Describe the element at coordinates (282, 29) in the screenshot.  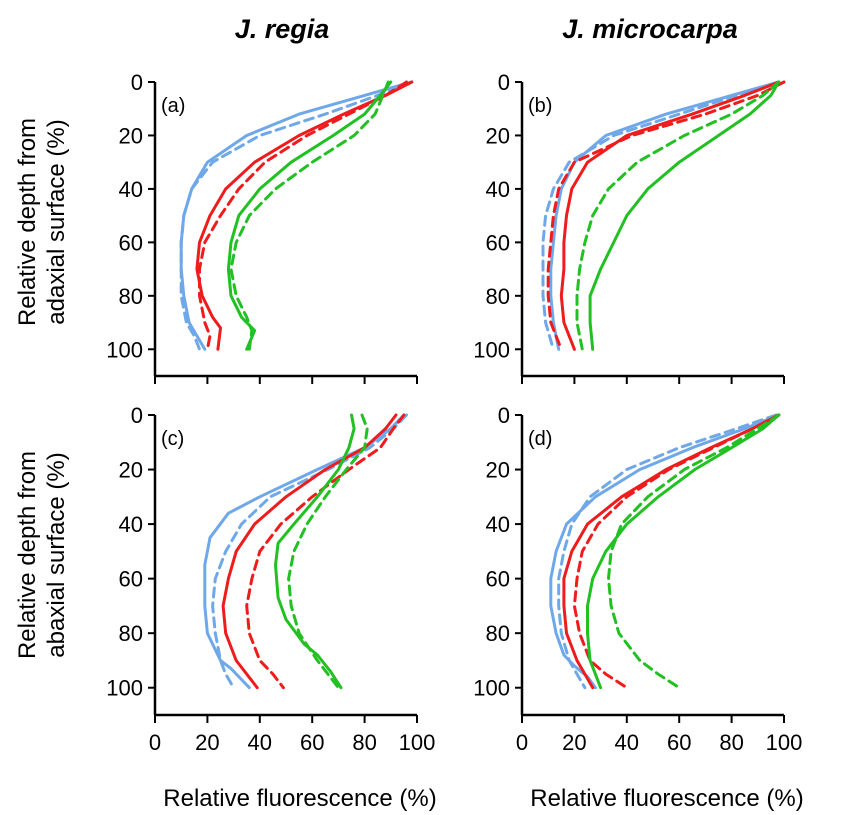
I see `column-title-left: J. regia` at that location.